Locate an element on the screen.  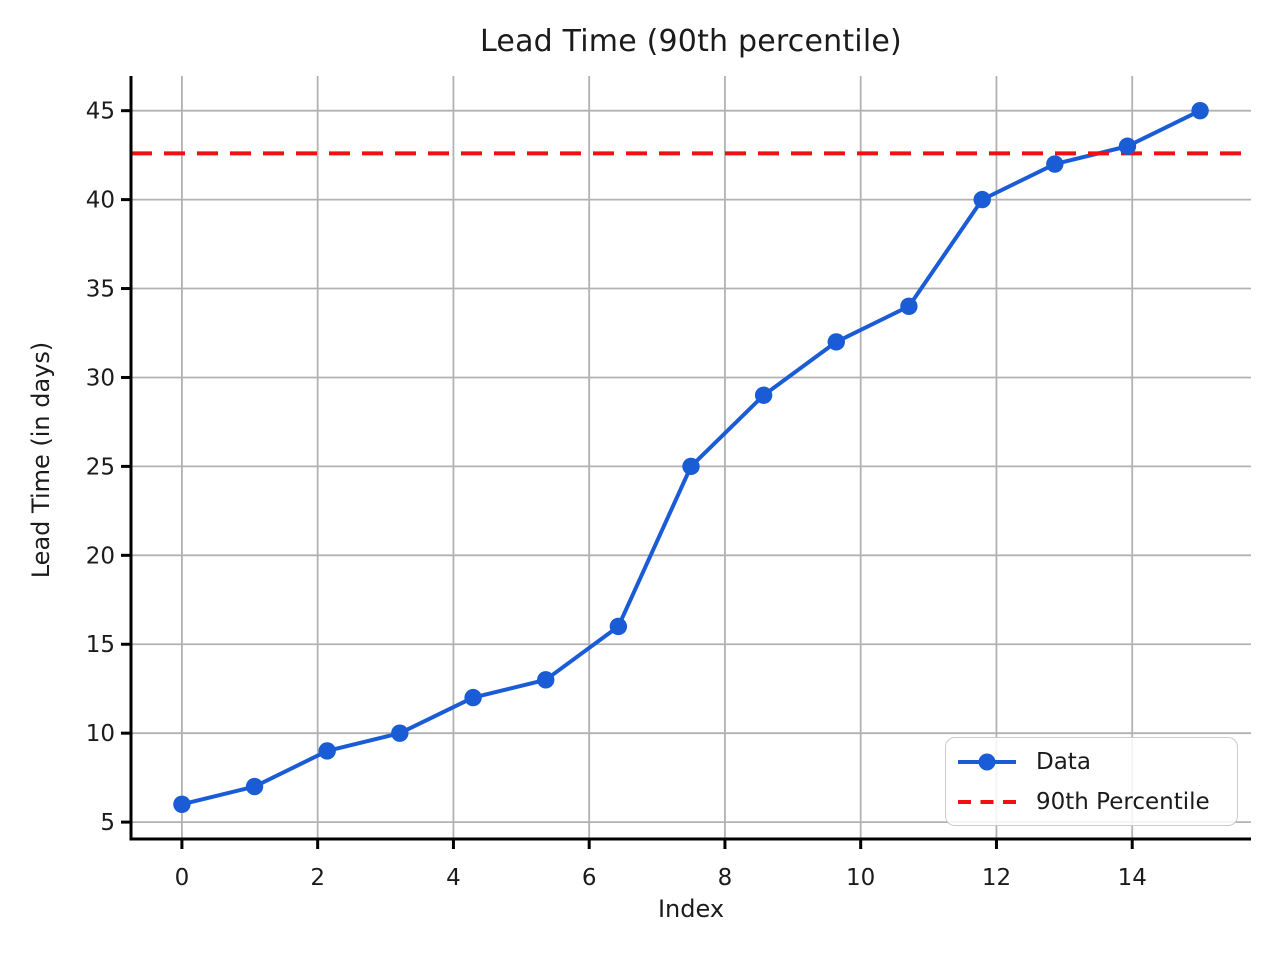
legend-data-marker is located at coordinates (987, 761).